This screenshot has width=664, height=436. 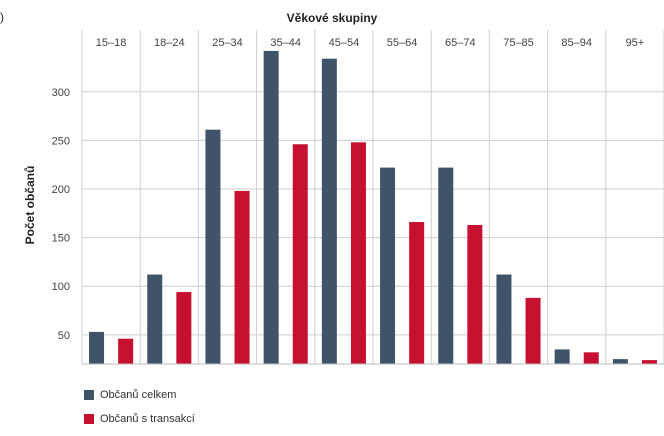 What do you see at coordinates (227, 43) in the screenshot?
I see `x-tick-label-2: 25–34` at bounding box center [227, 43].